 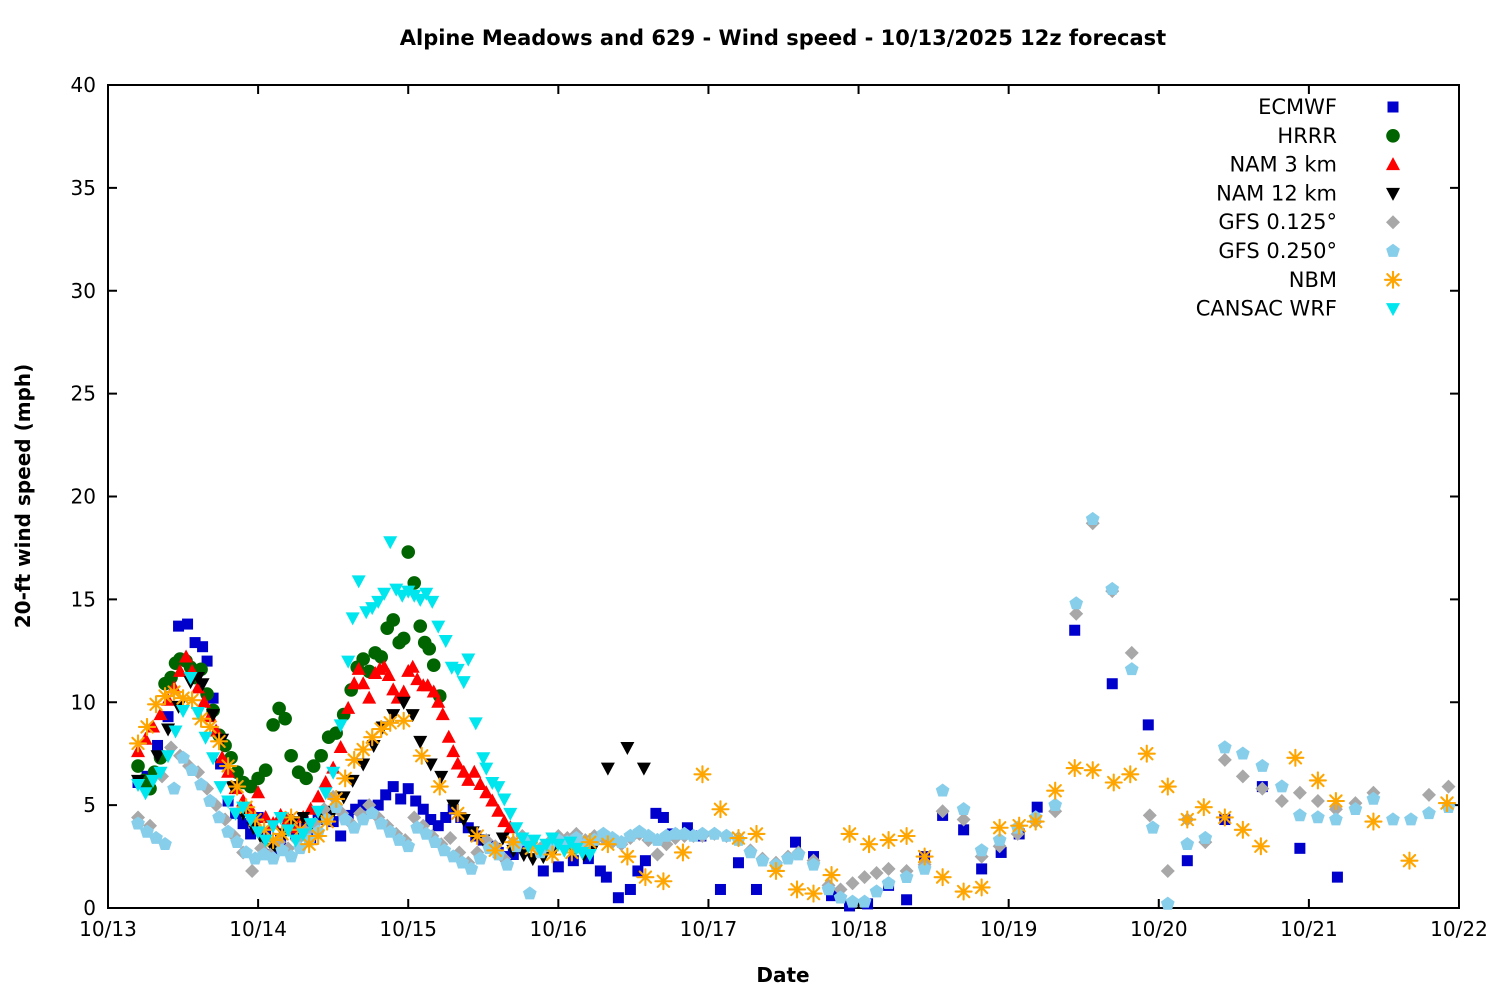 I want to click on legend-item-gfs-0-250-: GFS 0.250°, so click(x=1309, y=251).